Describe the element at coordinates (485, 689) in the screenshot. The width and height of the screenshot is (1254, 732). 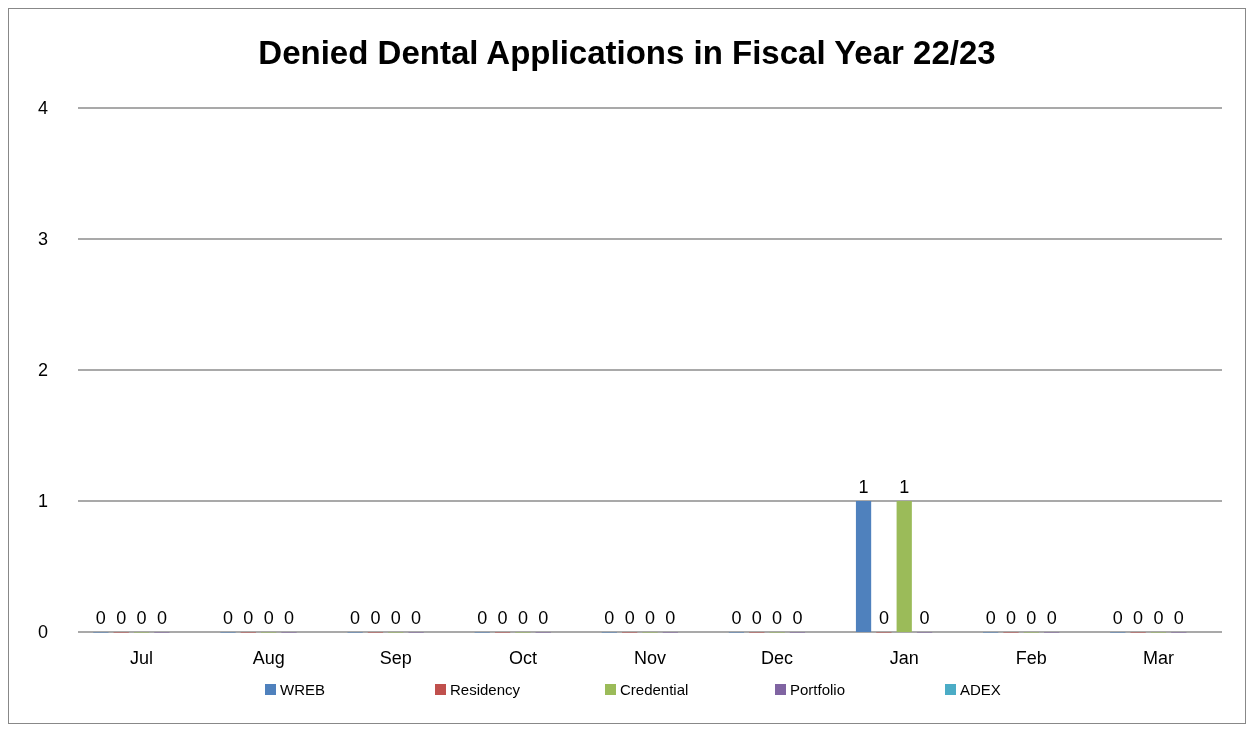
I see `legend-label: Residency` at that location.